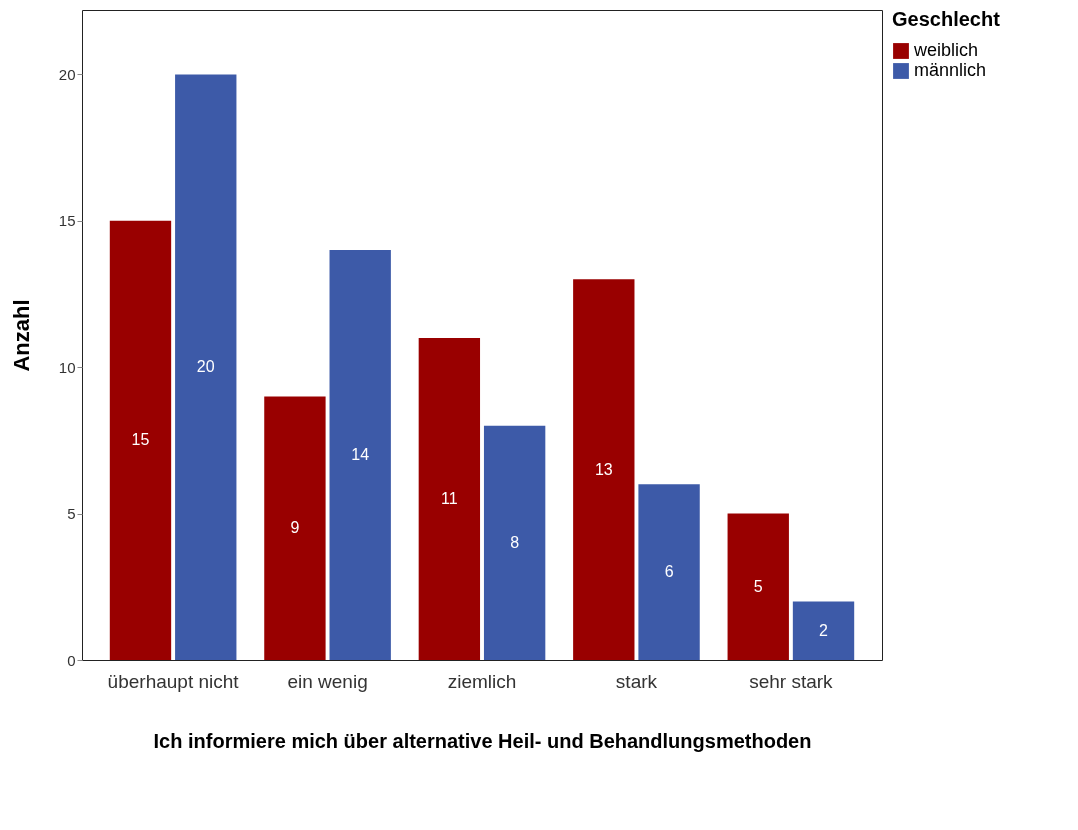 This screenshot has width=1078, height=830. What do you see at coordinates (482, 740) in the screenshot?
I see `x-axis-title: Ich informiere mich über alternative Heil- und Behandlungsmethoden` at bounding box center [482, 740].